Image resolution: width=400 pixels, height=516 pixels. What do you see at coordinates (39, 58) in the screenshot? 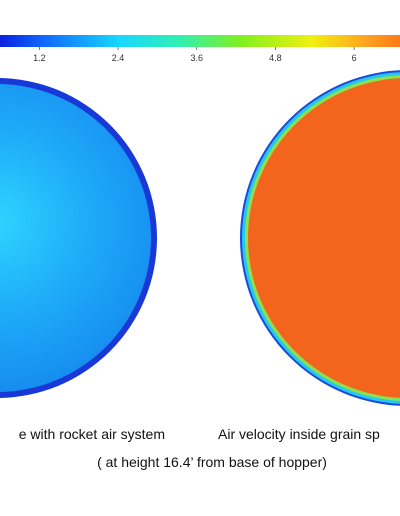
I see `tick-label: 1.2` at bounding box center [39, 58].